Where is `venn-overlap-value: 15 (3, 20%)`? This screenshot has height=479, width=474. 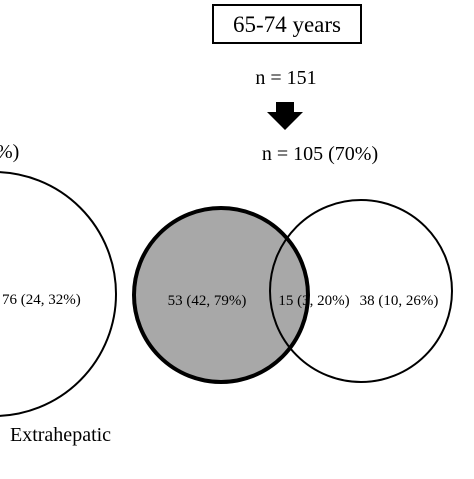 venn-overlap-value: 15 (3, 20%) is located at coordinates (313, 301).